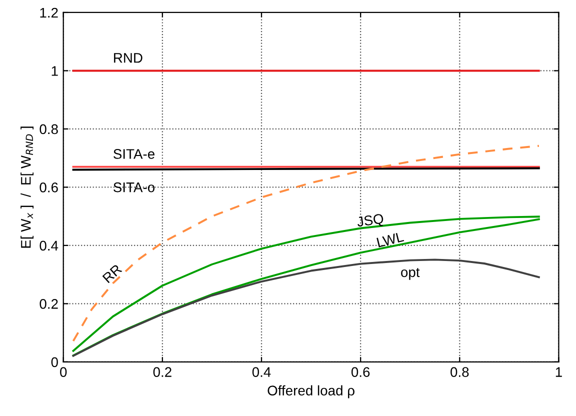  Describe the element at coordinates (49, 245) in the screenshot. I see `y-tick-label: 0.4` at that location.